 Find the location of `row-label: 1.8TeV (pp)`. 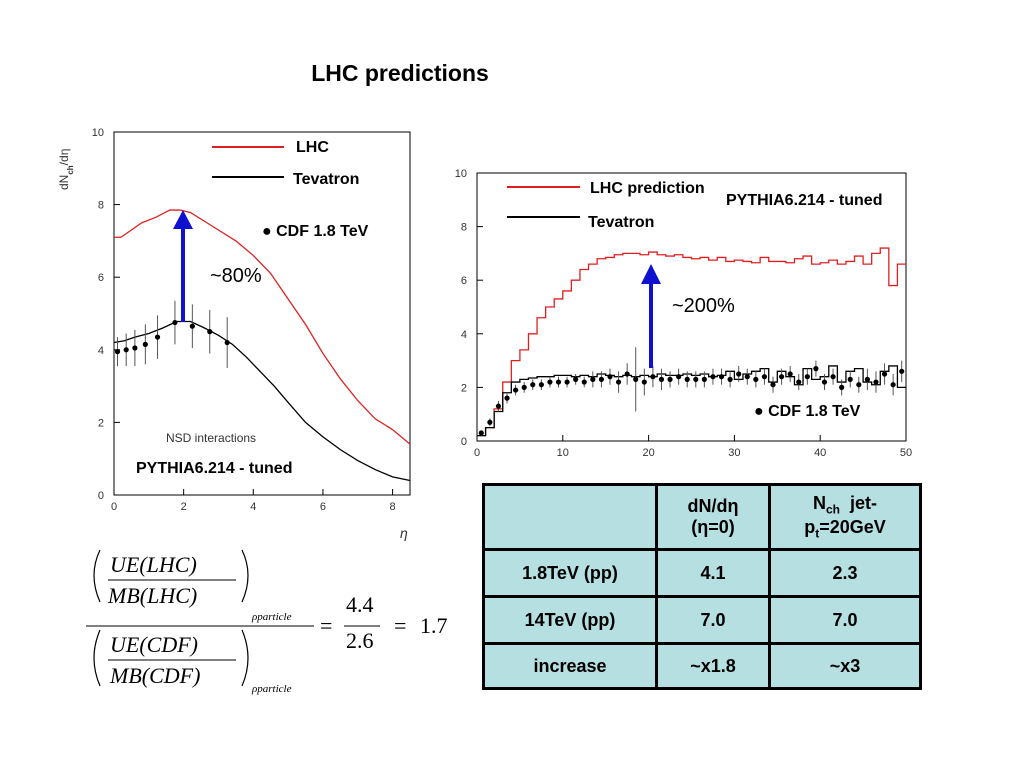

row-label: 1.8TeV (pp) is located at coordinates (570, 573).